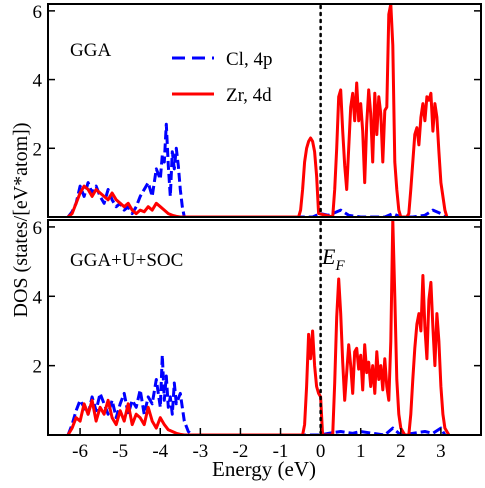  Describe the element at coordinates (241, 451) in the screenshot. I see `x-tick-label: -2` at that location.